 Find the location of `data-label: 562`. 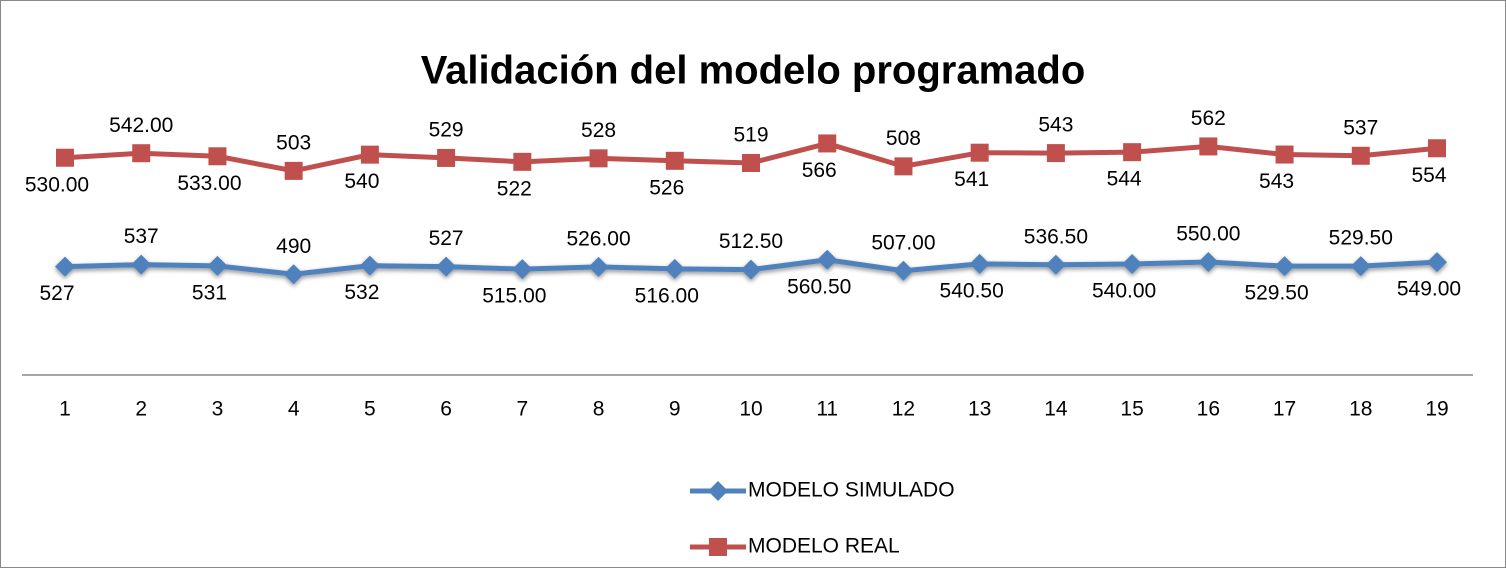

data-label: 562 is located at coordinates (1208, 118).